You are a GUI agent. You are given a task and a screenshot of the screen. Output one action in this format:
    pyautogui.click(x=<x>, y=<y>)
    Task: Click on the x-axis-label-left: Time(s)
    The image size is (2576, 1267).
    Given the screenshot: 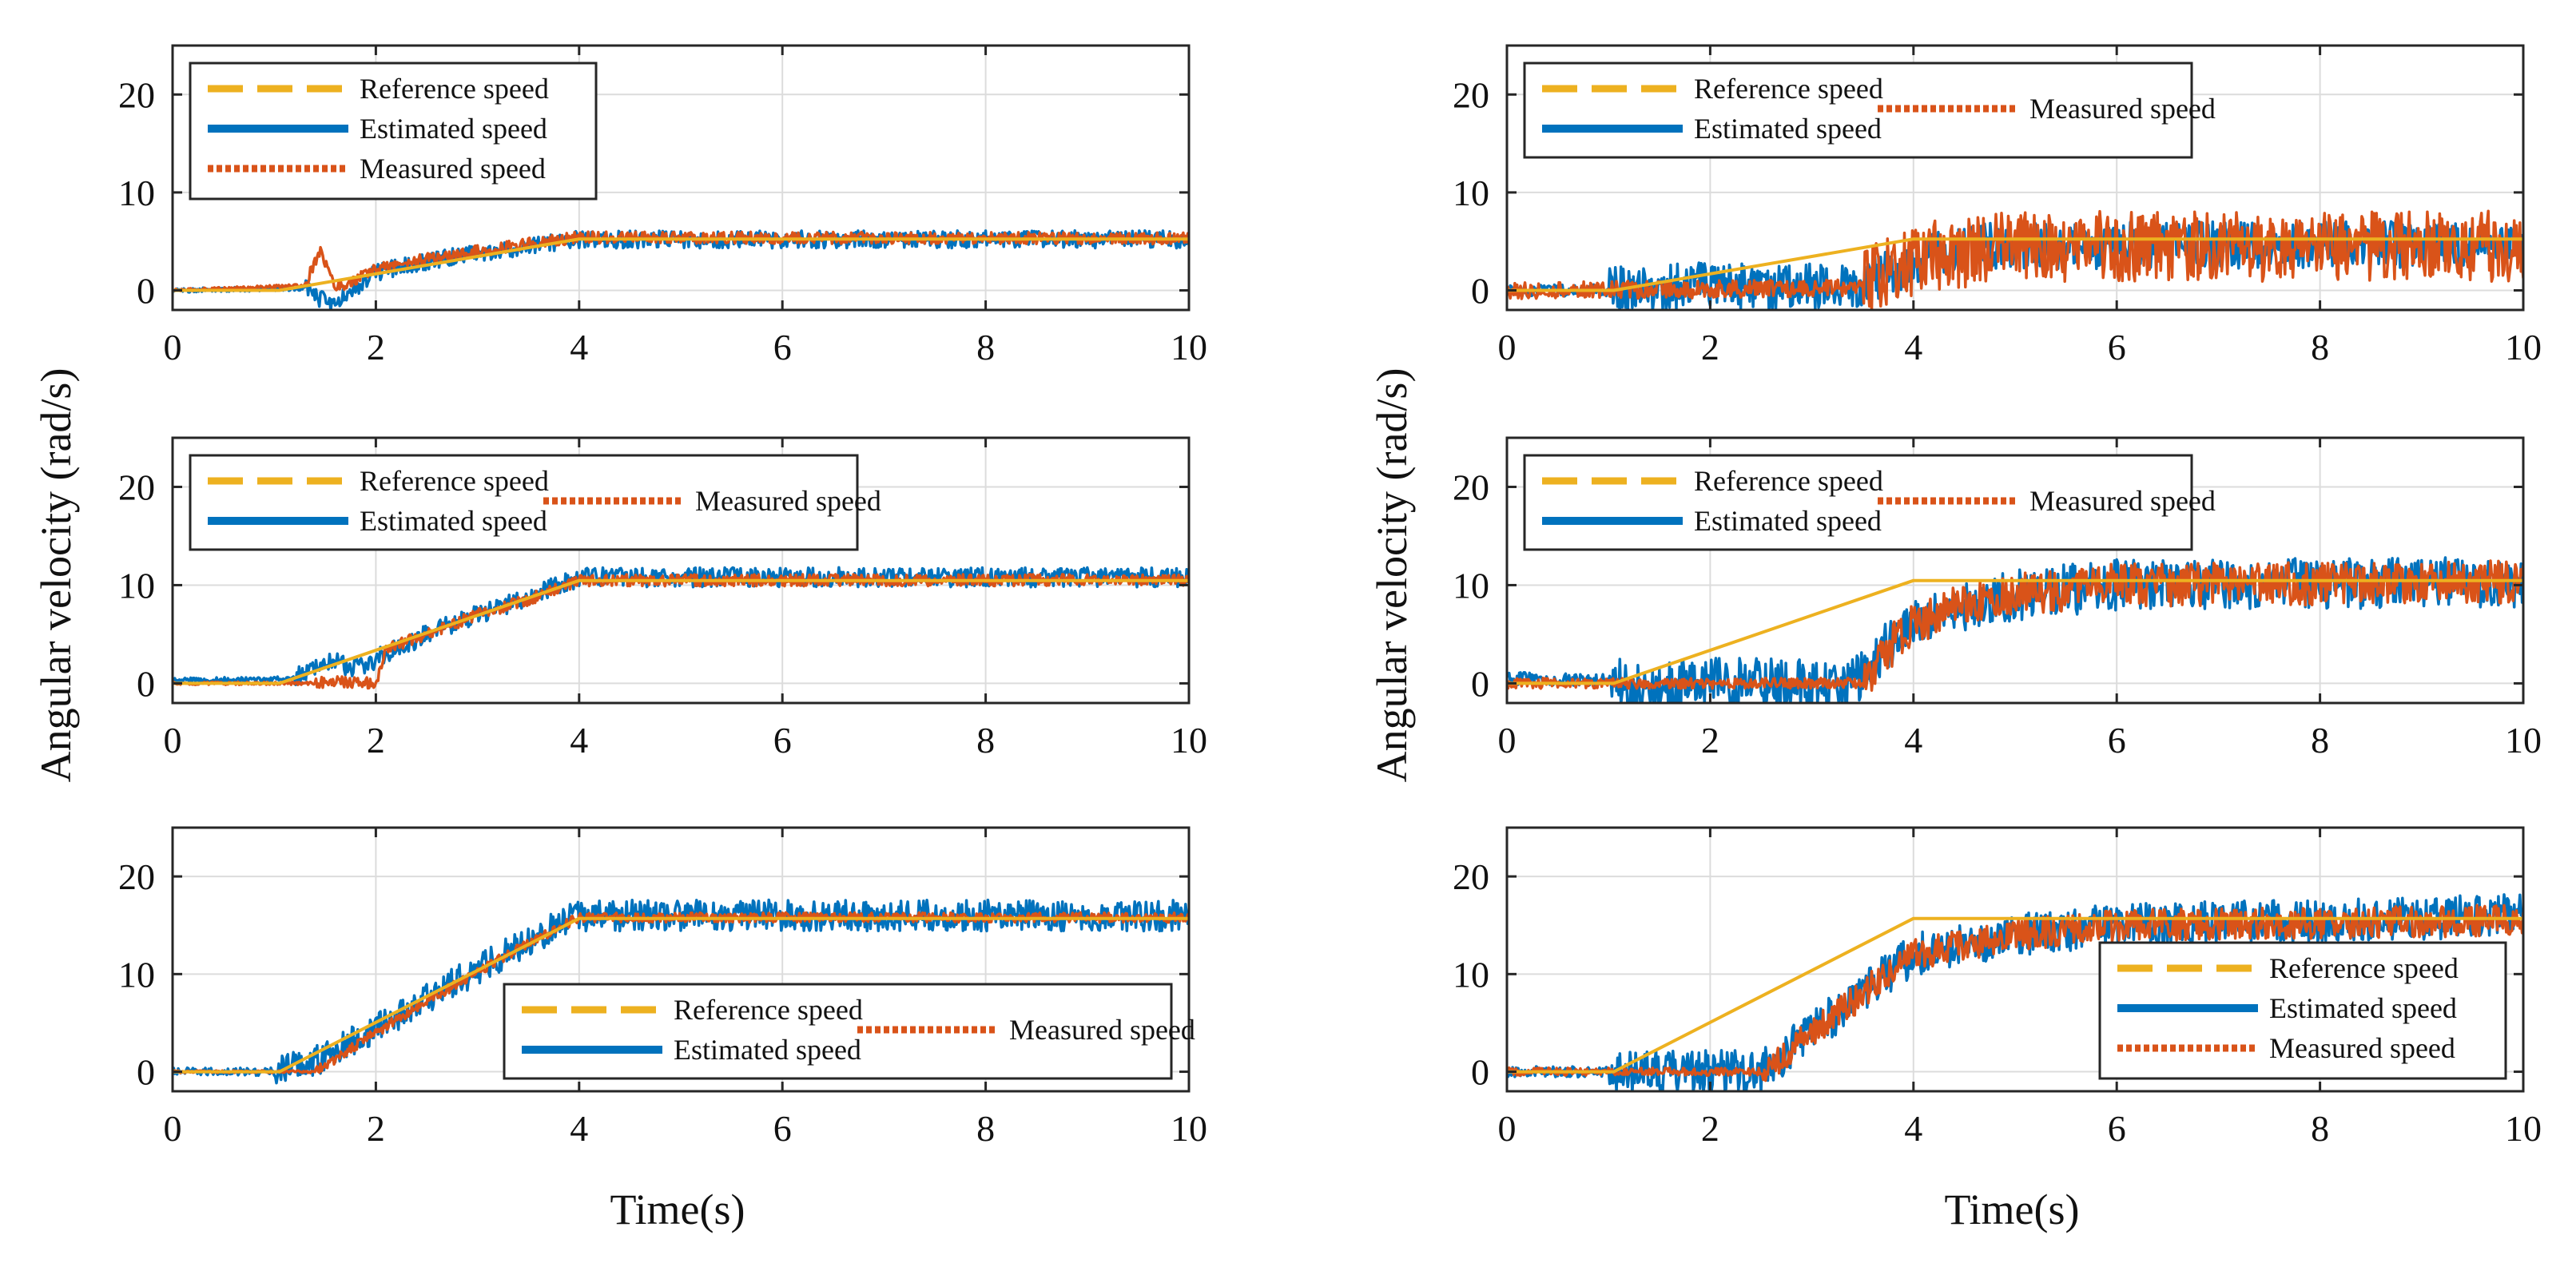 What is the action you would take?
    pyautogui.click(x=677, y=1209)
    